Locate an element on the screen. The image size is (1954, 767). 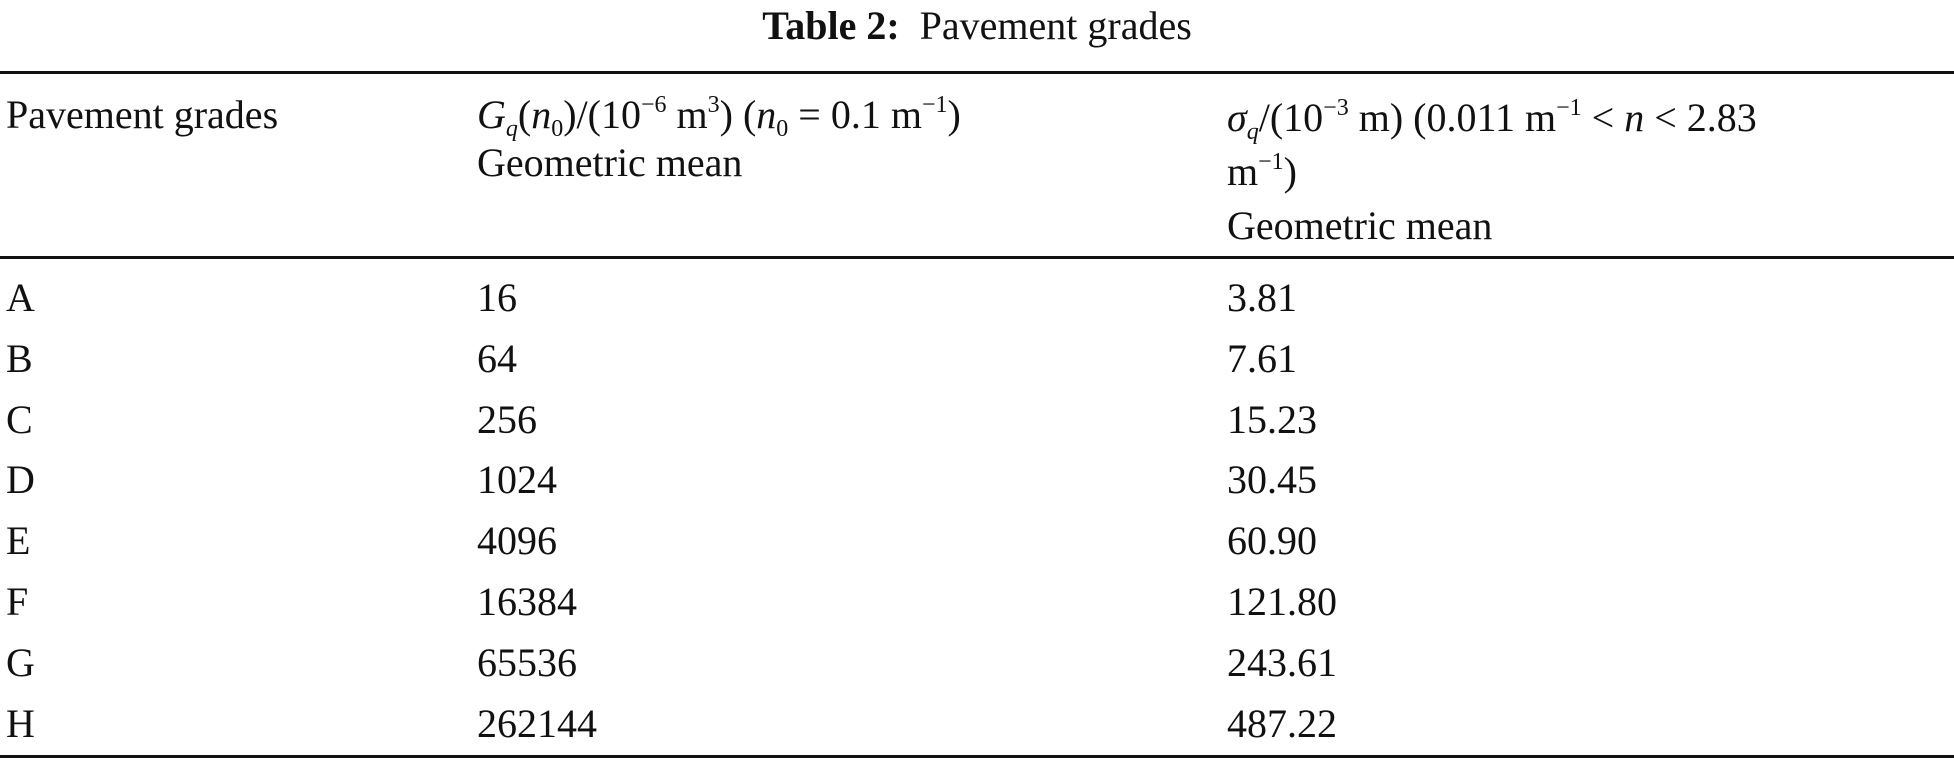
value-cell: 256 is located at coordinates (507, 419).